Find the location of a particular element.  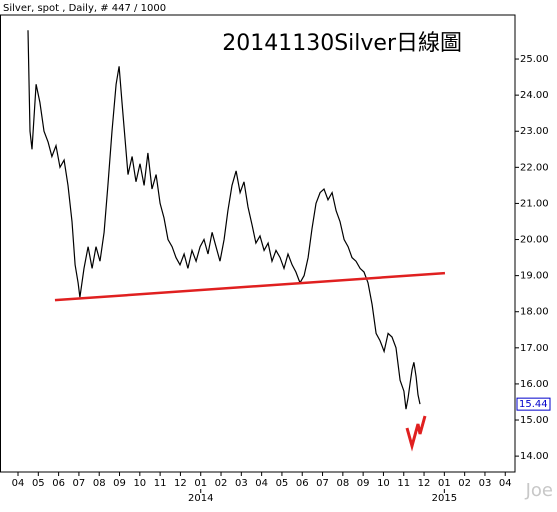

y-tick-label: 14.00 is located at coordinates (534, 456).